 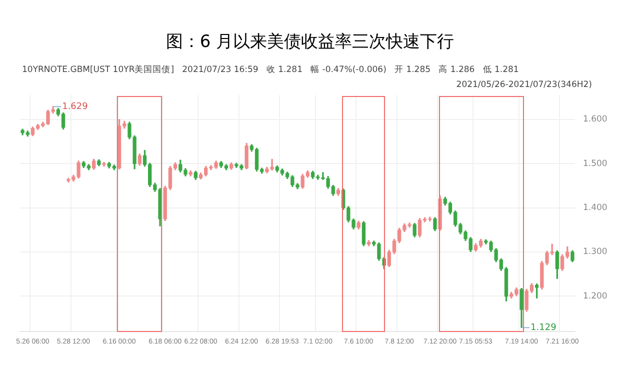 What do you see at coordinates (595, 119) in the screenshot?
I see `y-tick-label: 1.600` at bounding box center [595, 119].